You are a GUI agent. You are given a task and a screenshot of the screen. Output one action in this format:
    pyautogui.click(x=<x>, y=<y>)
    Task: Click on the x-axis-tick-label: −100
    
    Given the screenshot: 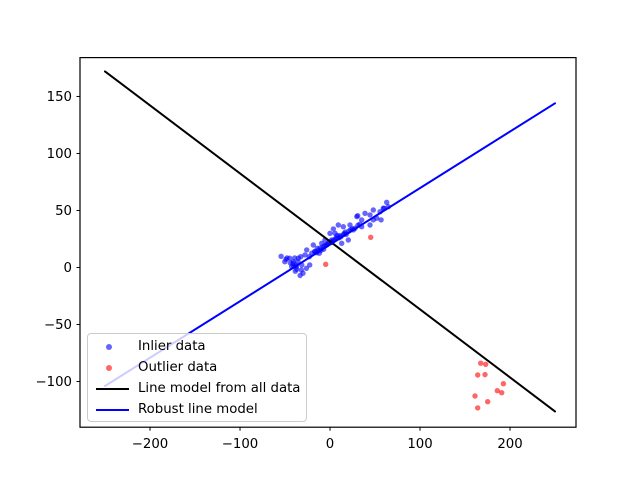 What is the action you would take?
    pyautogui.click(x=240, y=444)
    